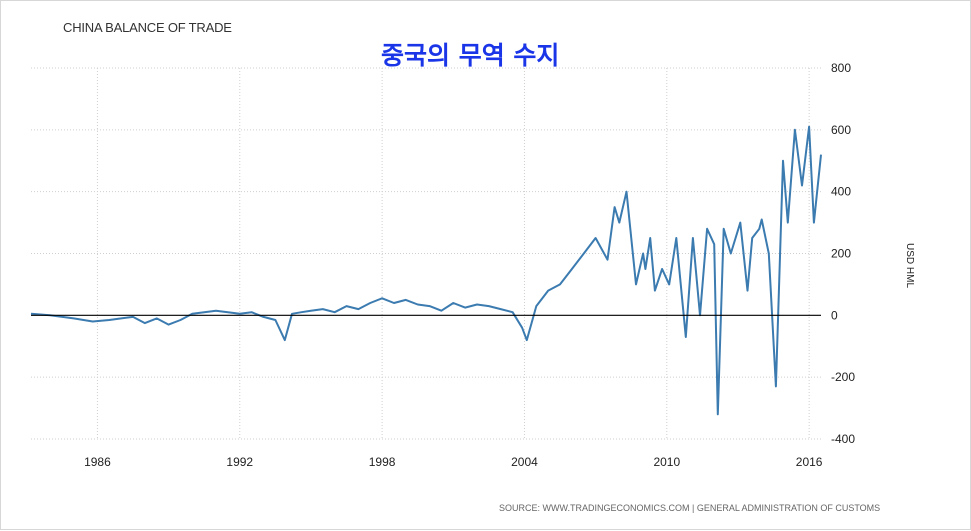 The image size is (971, 531). What do you see at coordinates (147, 27) in the screenshot?
I see `chart-title: CHINA BALANCE OF TRADE` at bounding box center [147, 27].